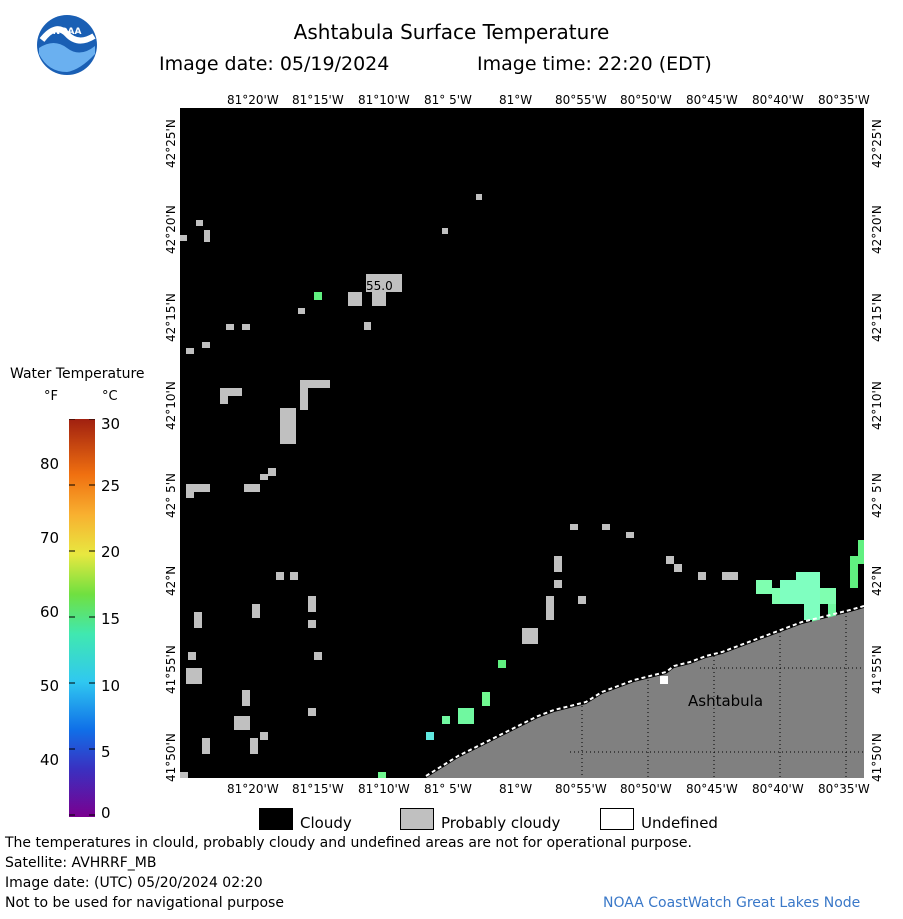  I want to click on lon-tick-bottom: 81°20'W, so click(253, 789).